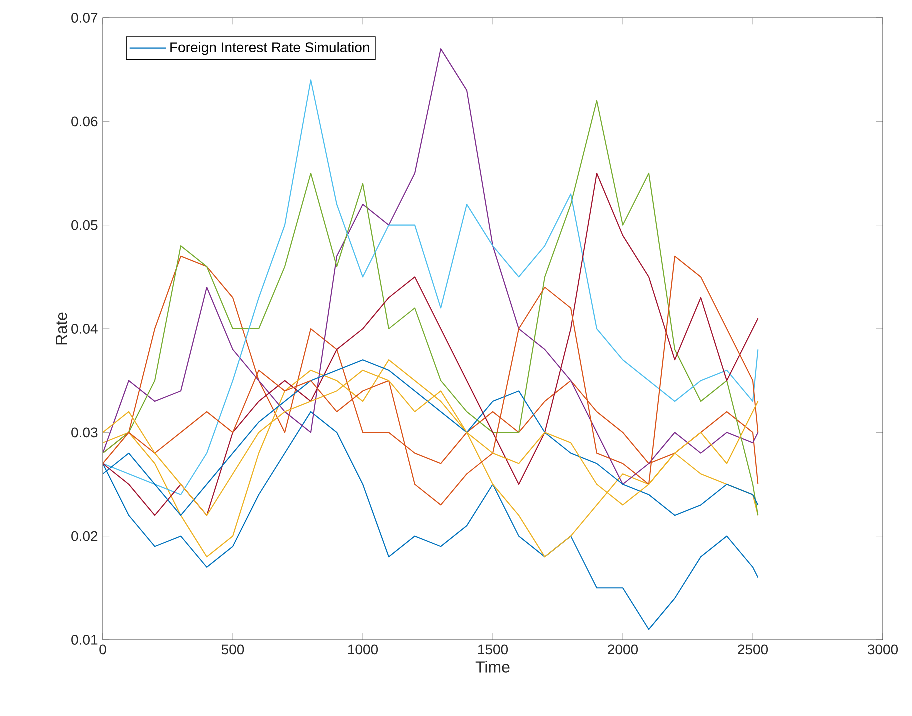 This screenshot has height=716, width=912. Describe the element at coordinates (493, 649) in the screenshot. I see `x-tick-label: 1500` at that location.